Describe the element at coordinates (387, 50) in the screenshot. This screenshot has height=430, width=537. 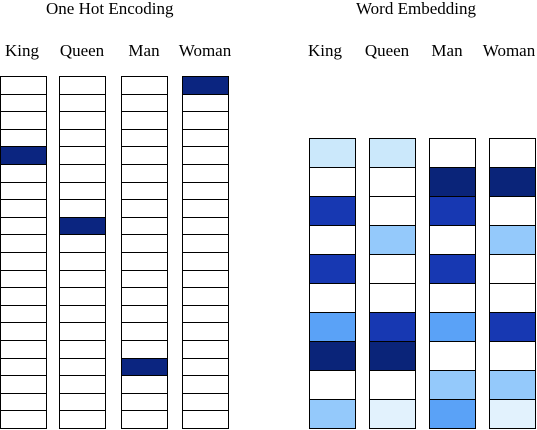
I see `embedding-label-queen: Queen` at that location.